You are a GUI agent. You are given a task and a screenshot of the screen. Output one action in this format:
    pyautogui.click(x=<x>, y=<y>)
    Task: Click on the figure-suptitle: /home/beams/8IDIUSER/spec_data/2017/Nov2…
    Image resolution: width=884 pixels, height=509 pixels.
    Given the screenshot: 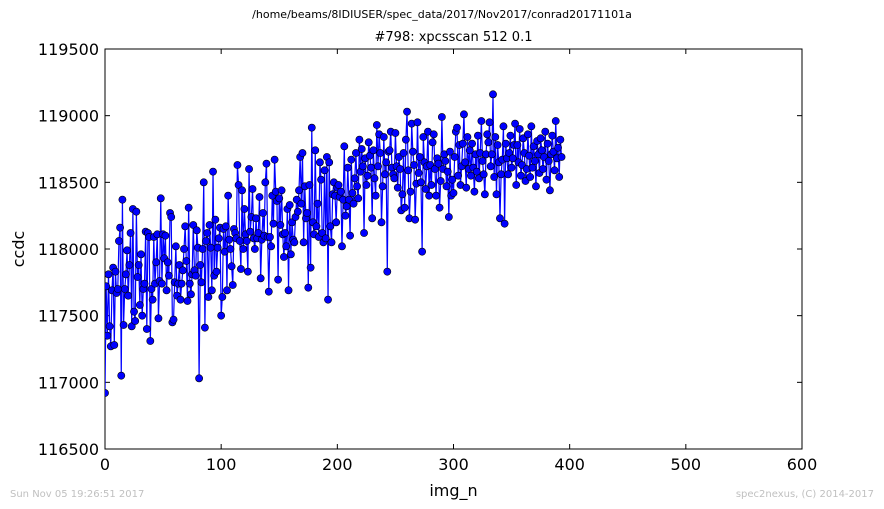 What is the action you would take?
    pyautogui.click(x=442, y=14)
    